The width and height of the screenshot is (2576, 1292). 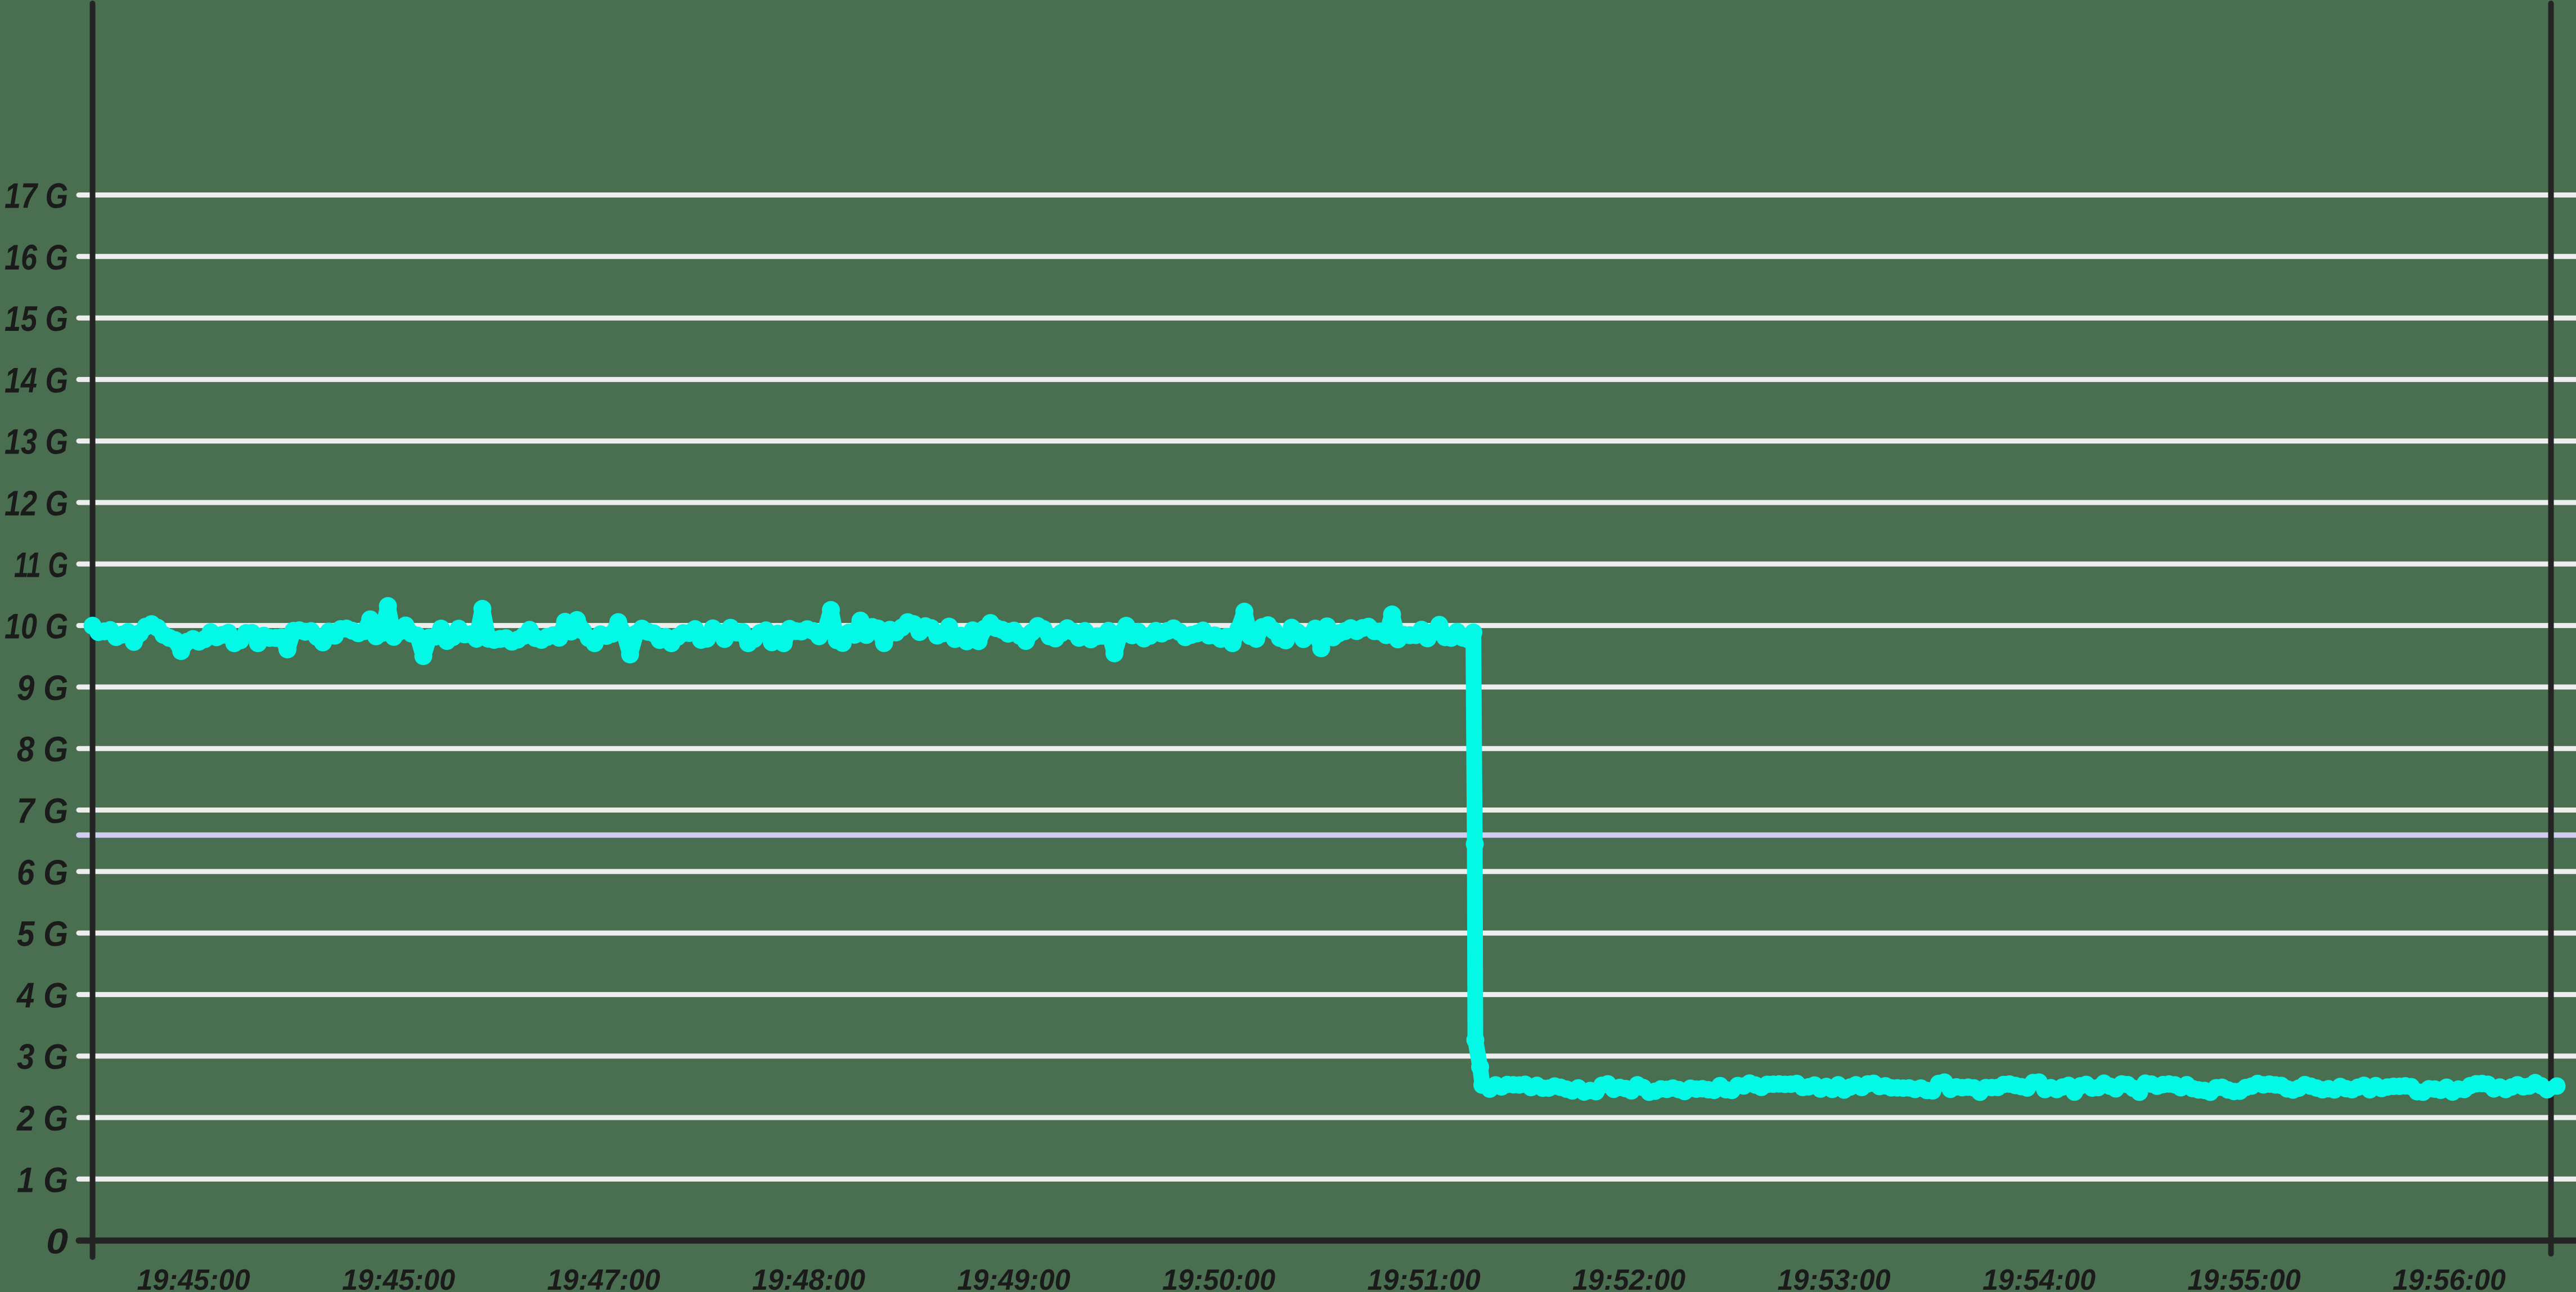 What do you see at coordinates (42, 1180) in the screenshot?
I see `svg-text: 1 G` at bounding box center [42, 1180].